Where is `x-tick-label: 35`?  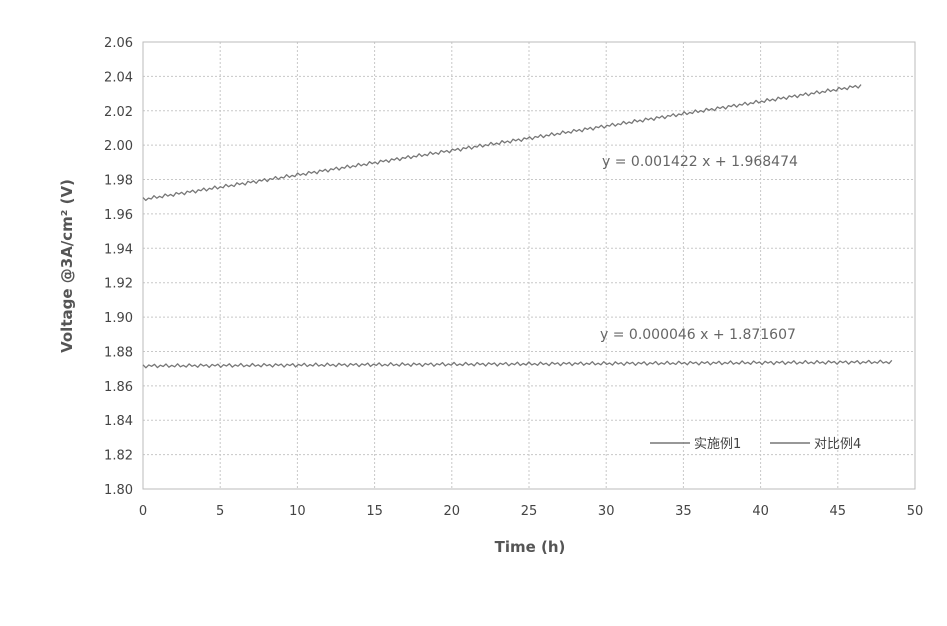
x-tick-label: 35 is located at coordinates (683, 511).